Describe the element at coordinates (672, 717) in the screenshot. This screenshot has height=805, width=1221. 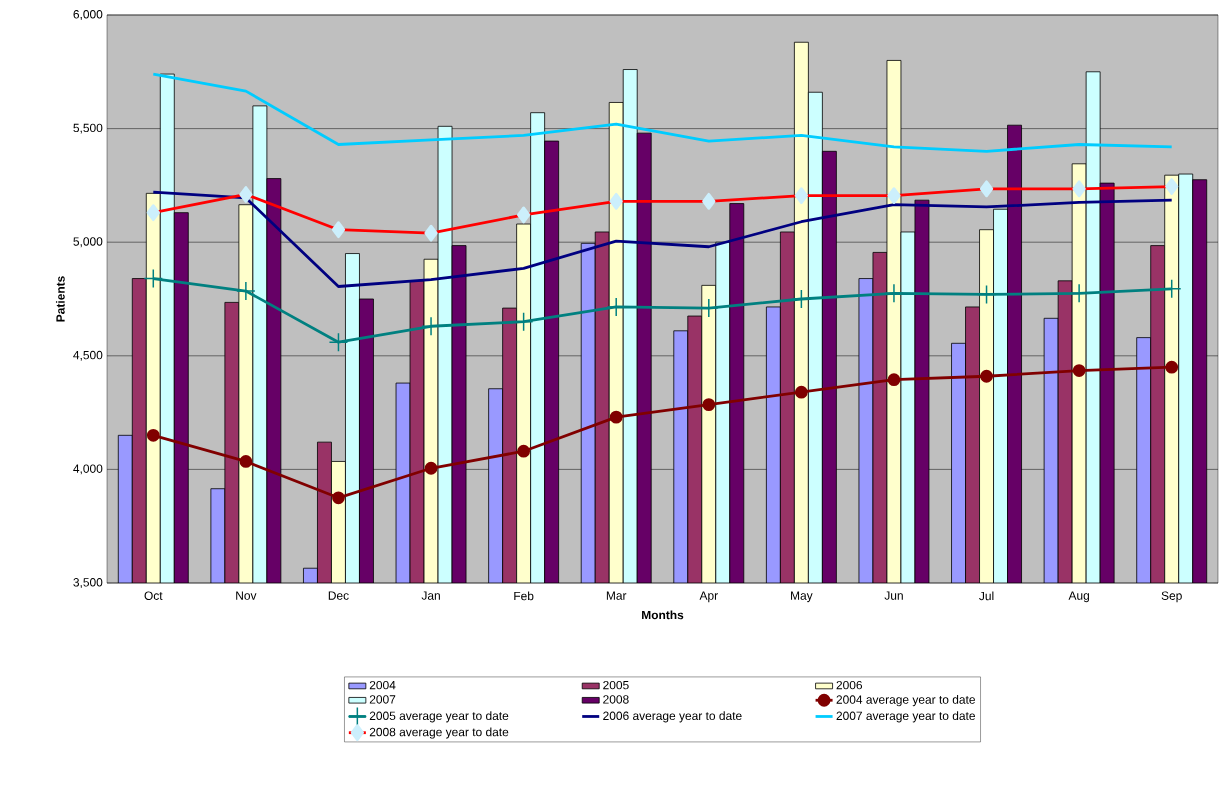
I see `legend-label: 2006 average year to date` at that location.